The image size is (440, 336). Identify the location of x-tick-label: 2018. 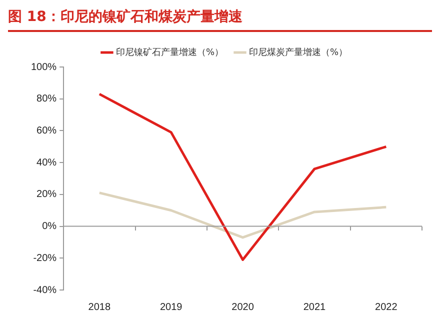
(99, 307).